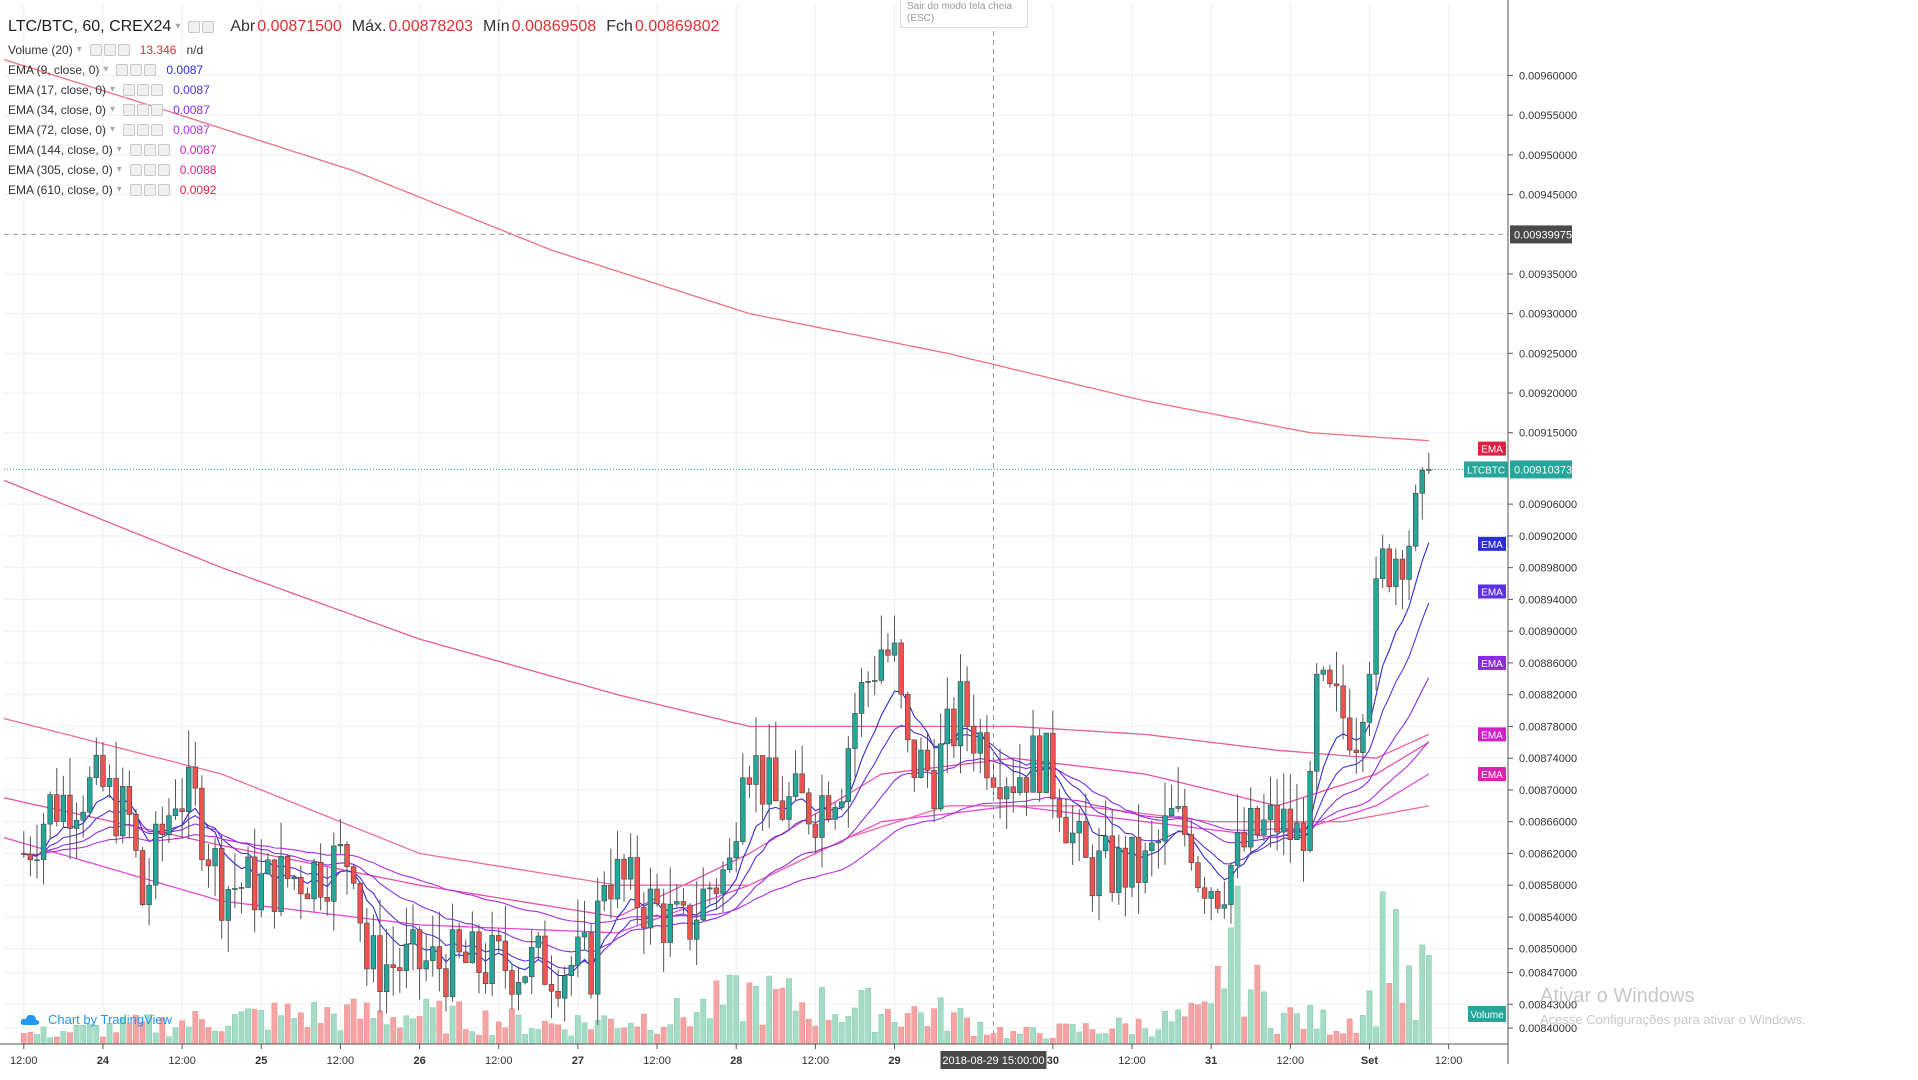 This screenshot has height=1080, width=1918. Describe the element at coordinates (363, 110) in the screenshot. I see `ema-legend-row: EMA (34, close, 0) ▾ 0.0087` at that location.